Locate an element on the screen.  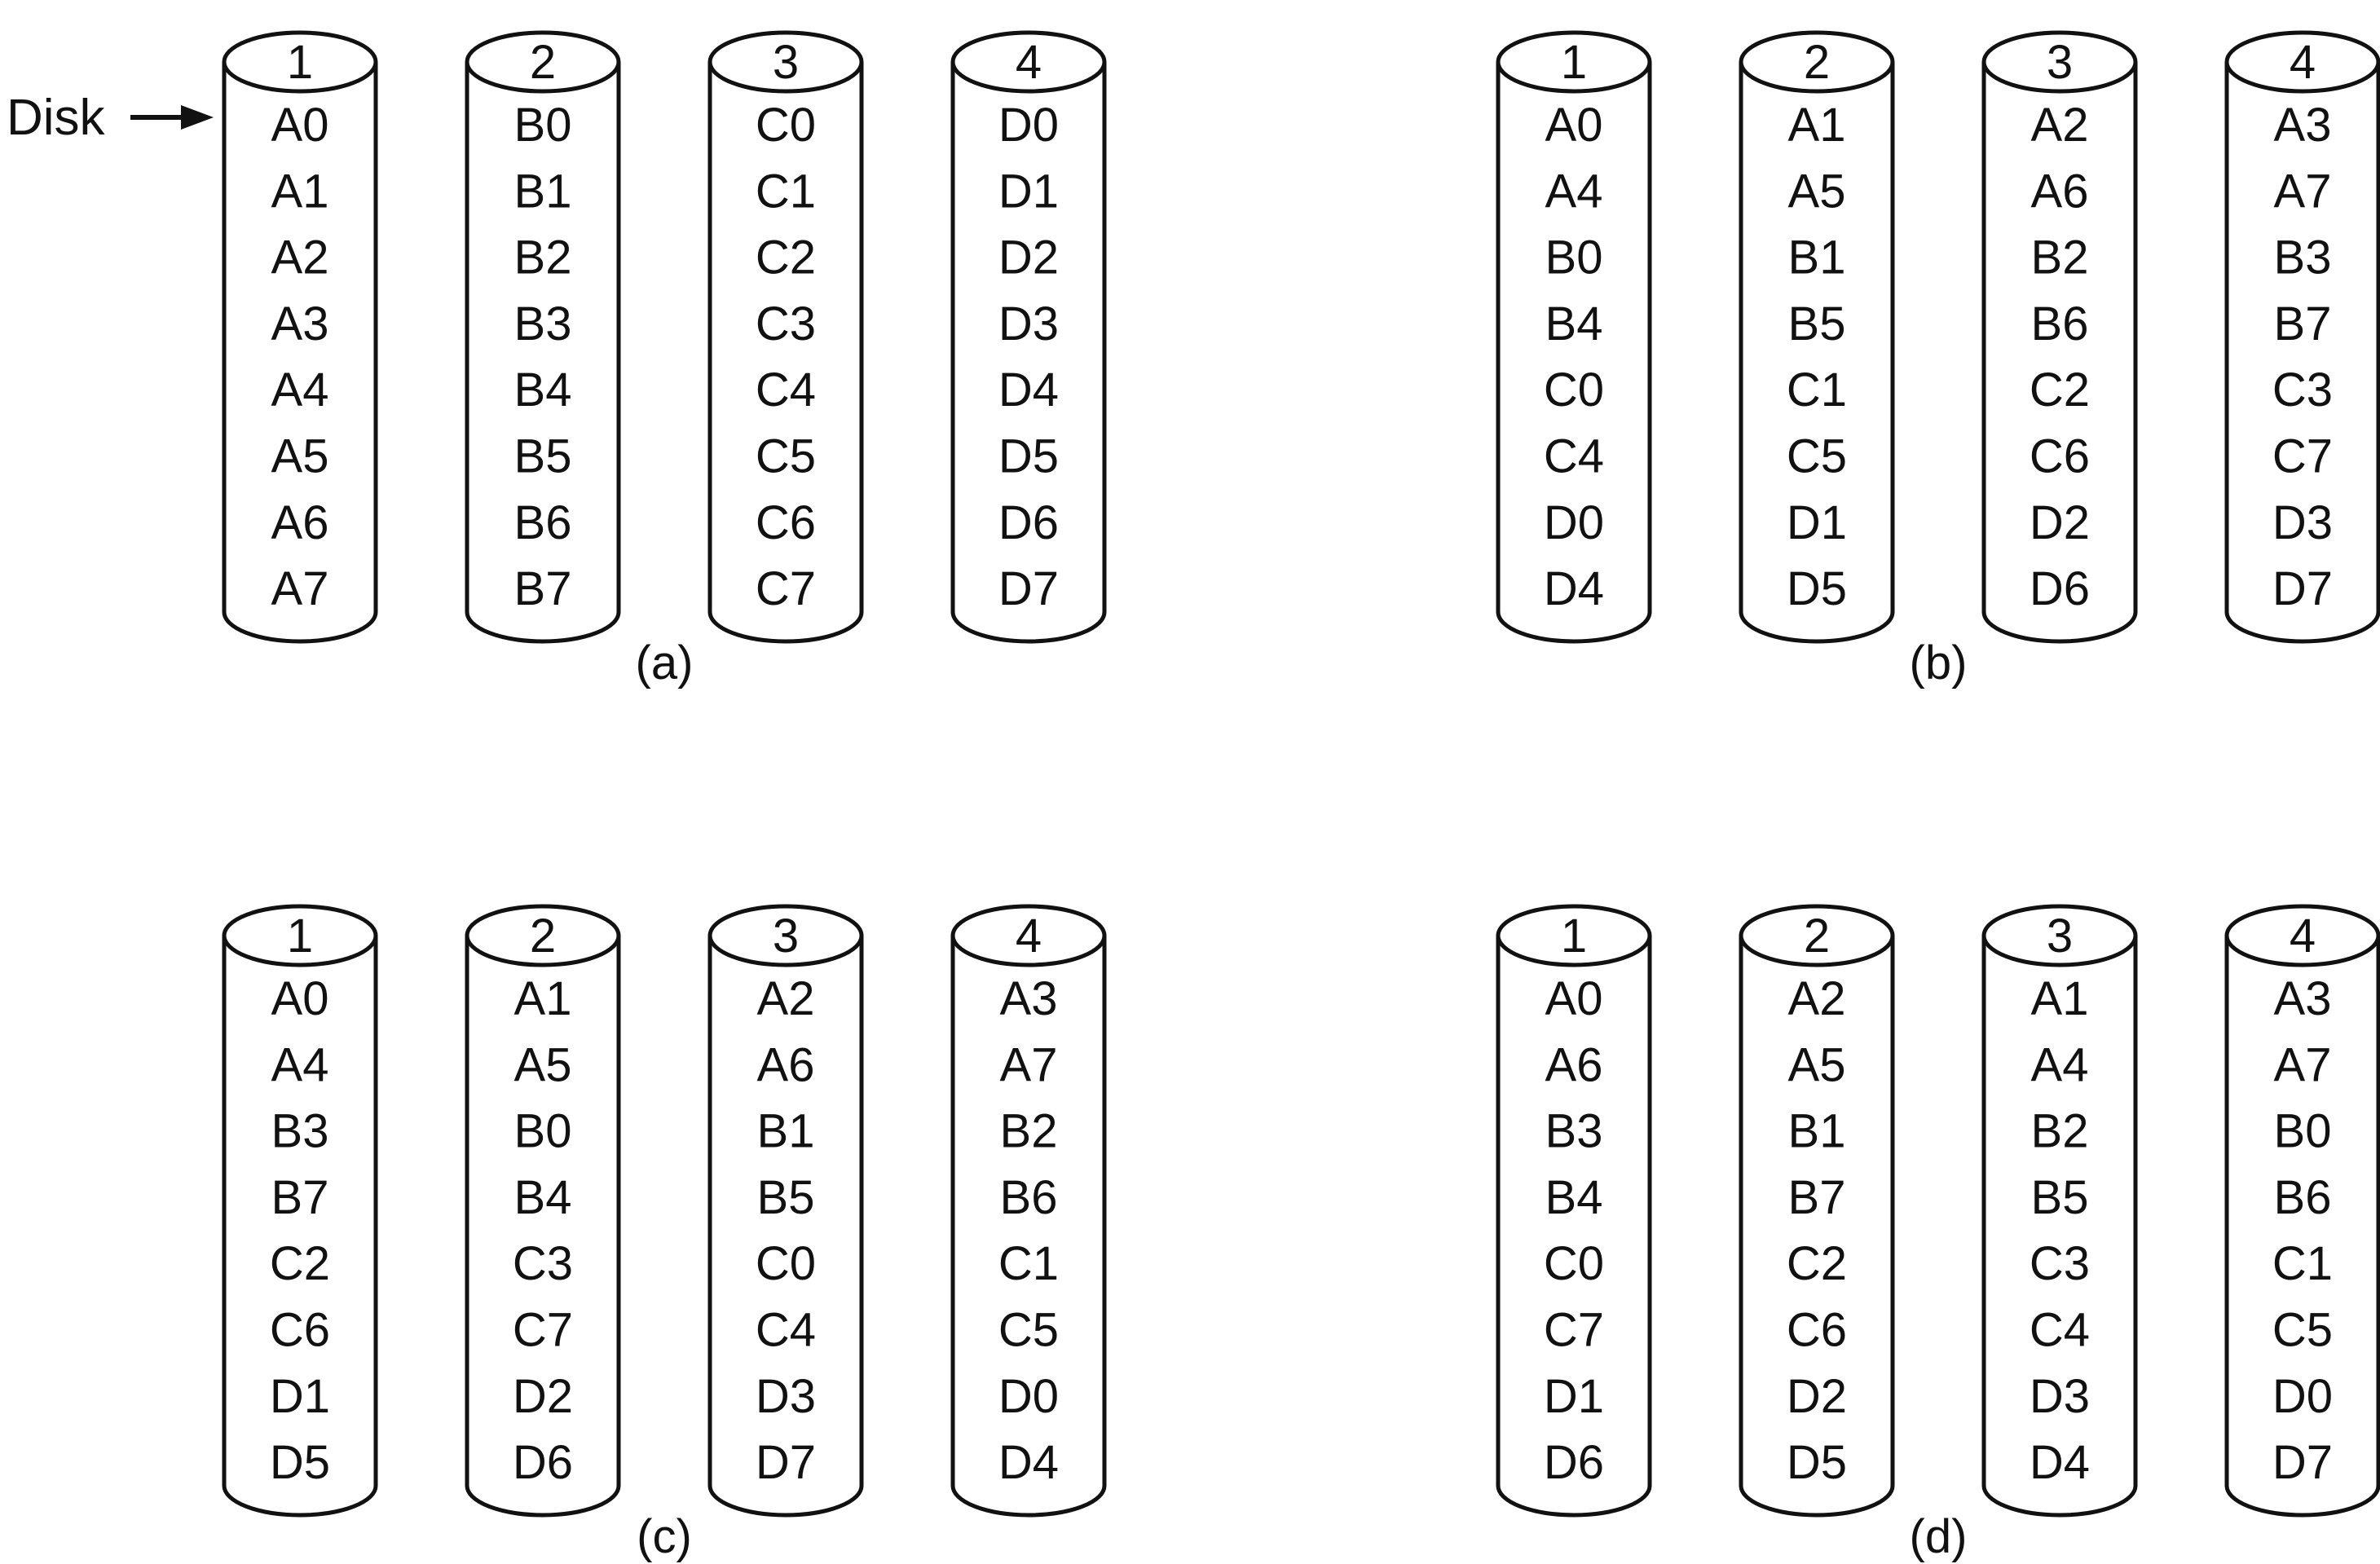
disk-cylinder: 2 A2 A5 B1 B7 C2 C6 D2 D5 is located at coordinates (1817, 1211).